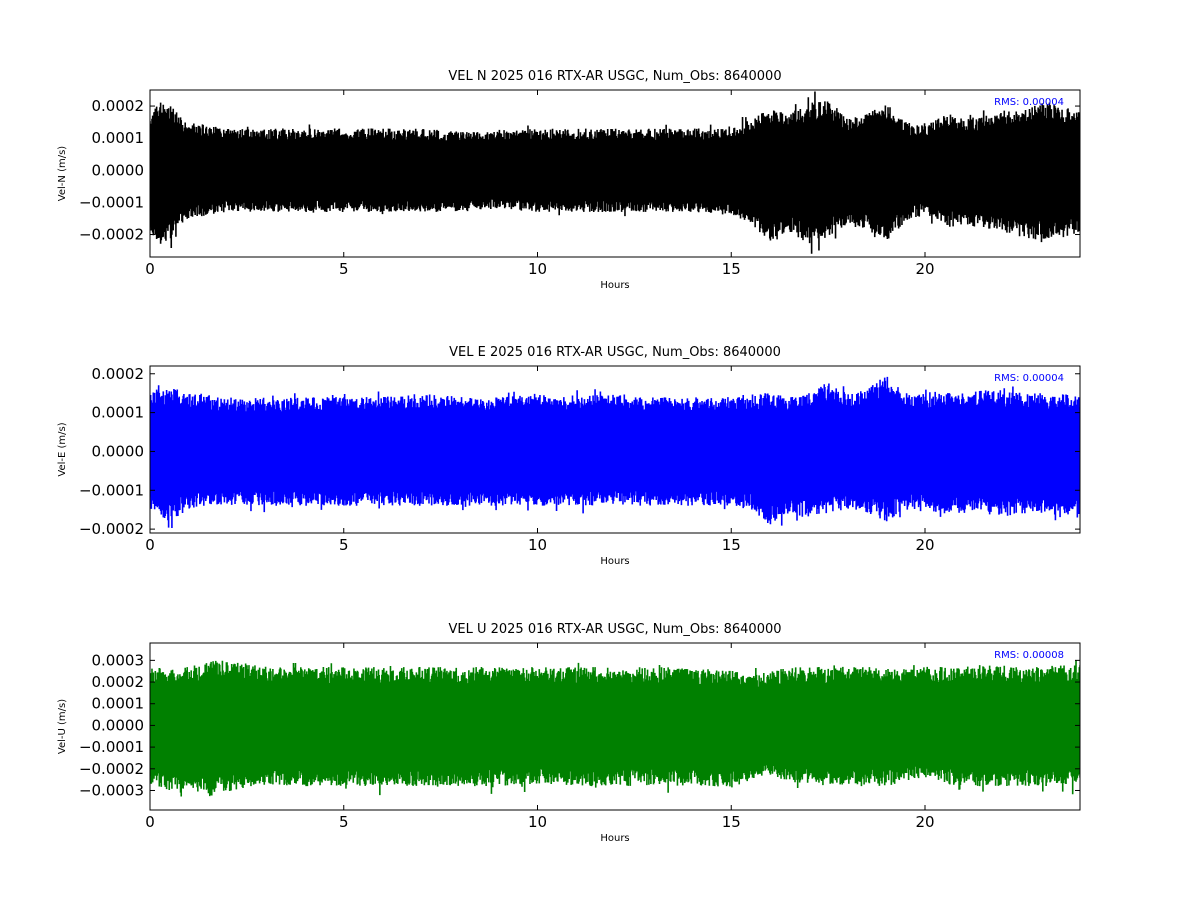 The width and height of the screenshot is (1200, 900). Describe the element at coordinates (1029, 655) in the screenshot. I see `rms-annotation: RMS: 0.00008` at that location.